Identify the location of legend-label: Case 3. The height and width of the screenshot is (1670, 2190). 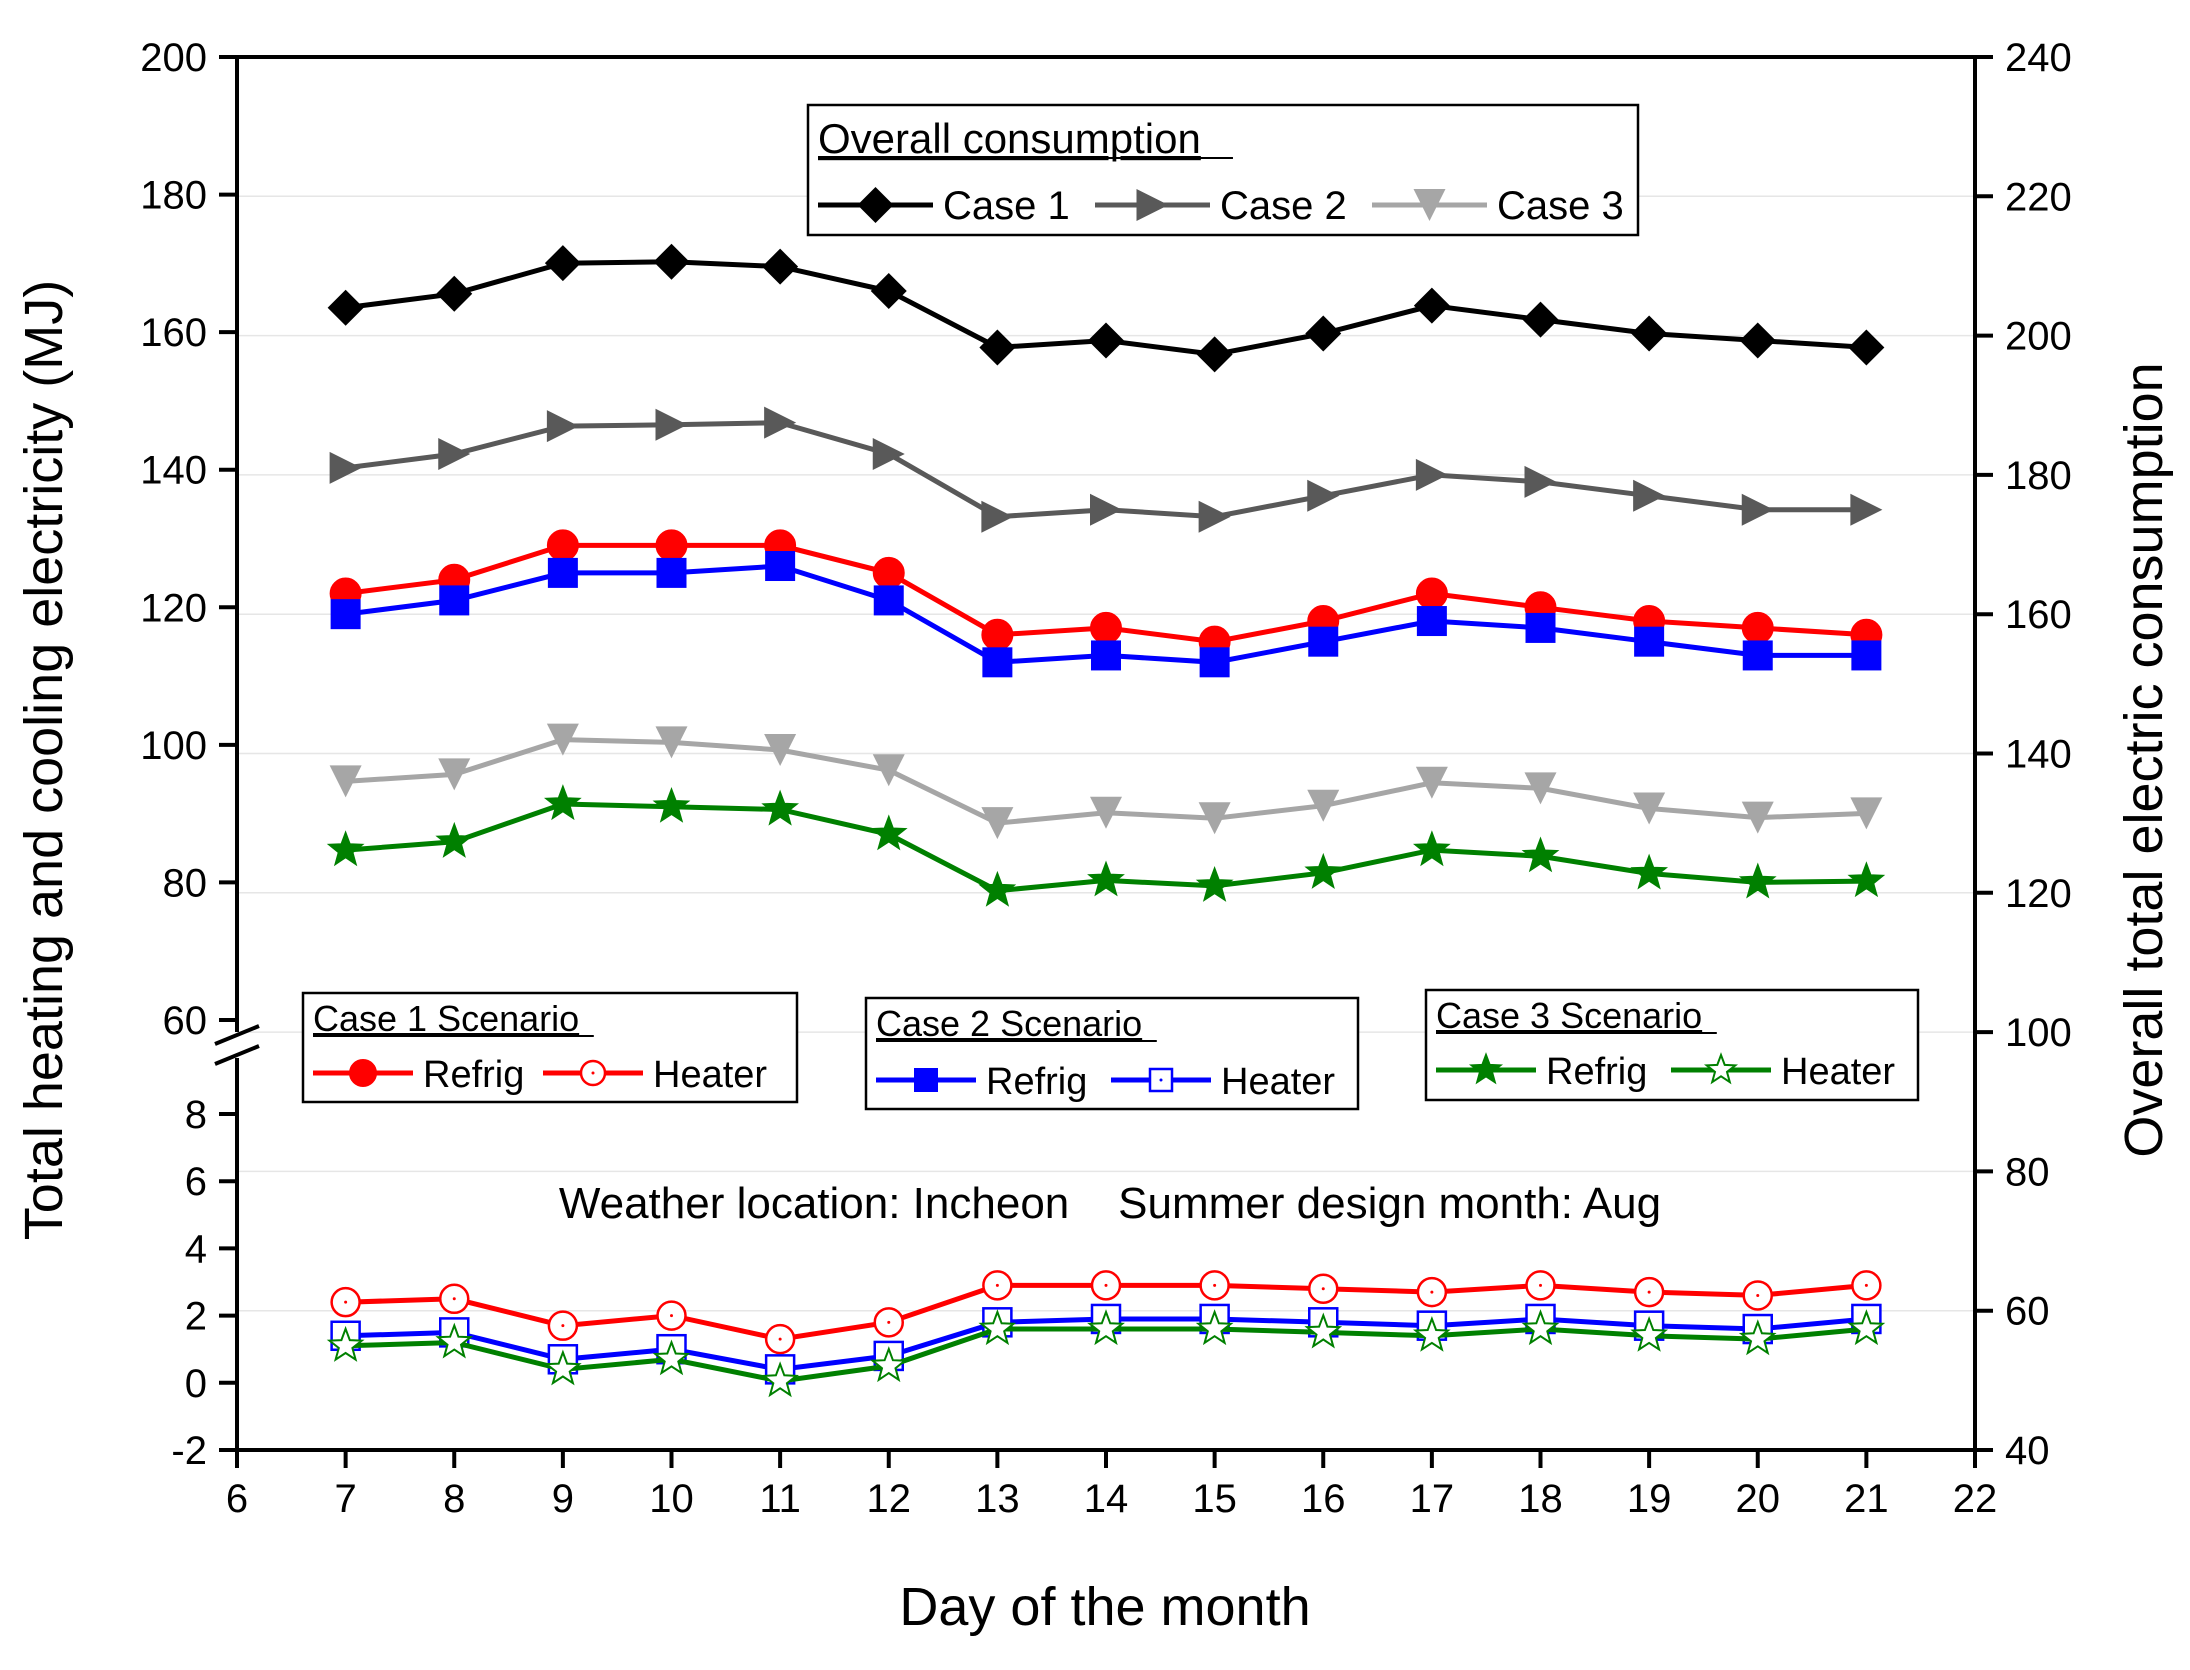
(1560, 206).